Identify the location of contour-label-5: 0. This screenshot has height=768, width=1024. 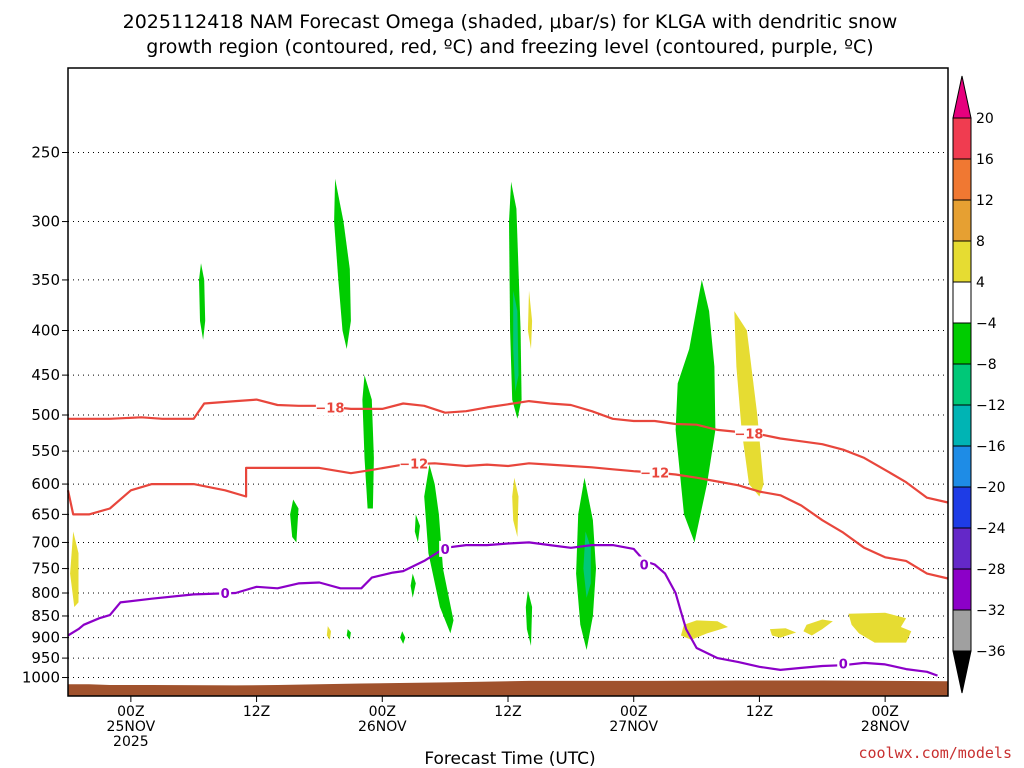
(445, 550).